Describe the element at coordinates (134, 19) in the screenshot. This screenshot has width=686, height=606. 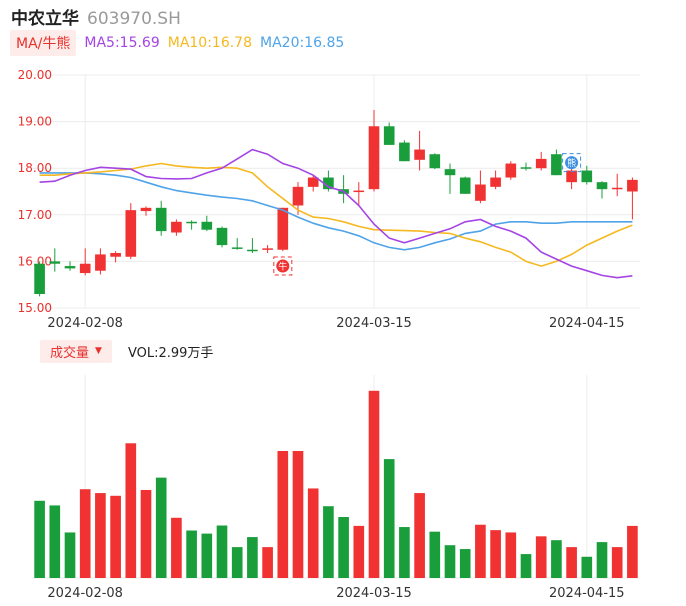
I see `stock-code: 603970.SH` at that location.